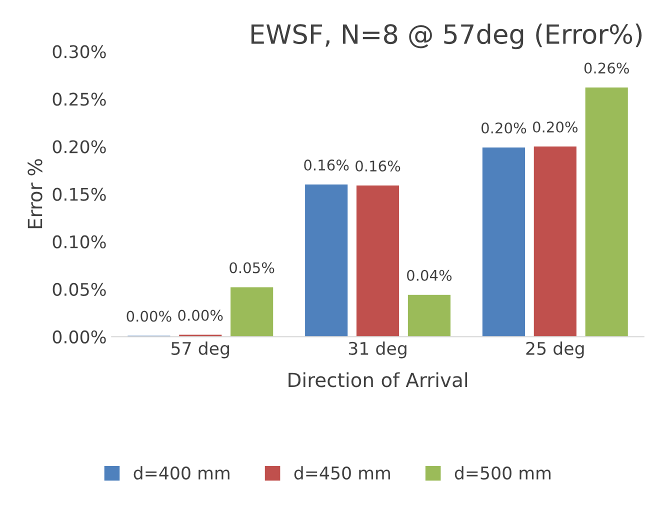 The width and height of the screenshot is (657, 514). What do you see at coordinates (79, 99) in the screenshot?
I see `y-tick-label: 0.25%` at bounding box center [79, 99].